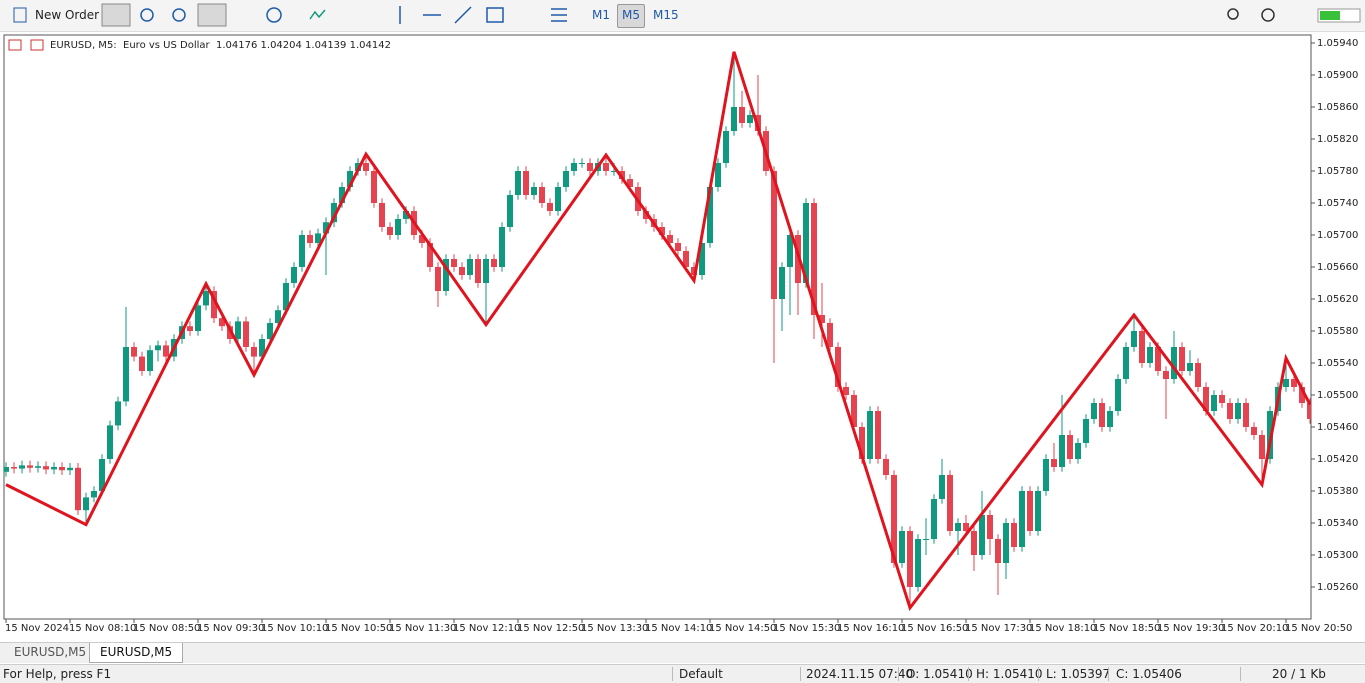  I want to click on timeframe: M15, so click(666, 15).